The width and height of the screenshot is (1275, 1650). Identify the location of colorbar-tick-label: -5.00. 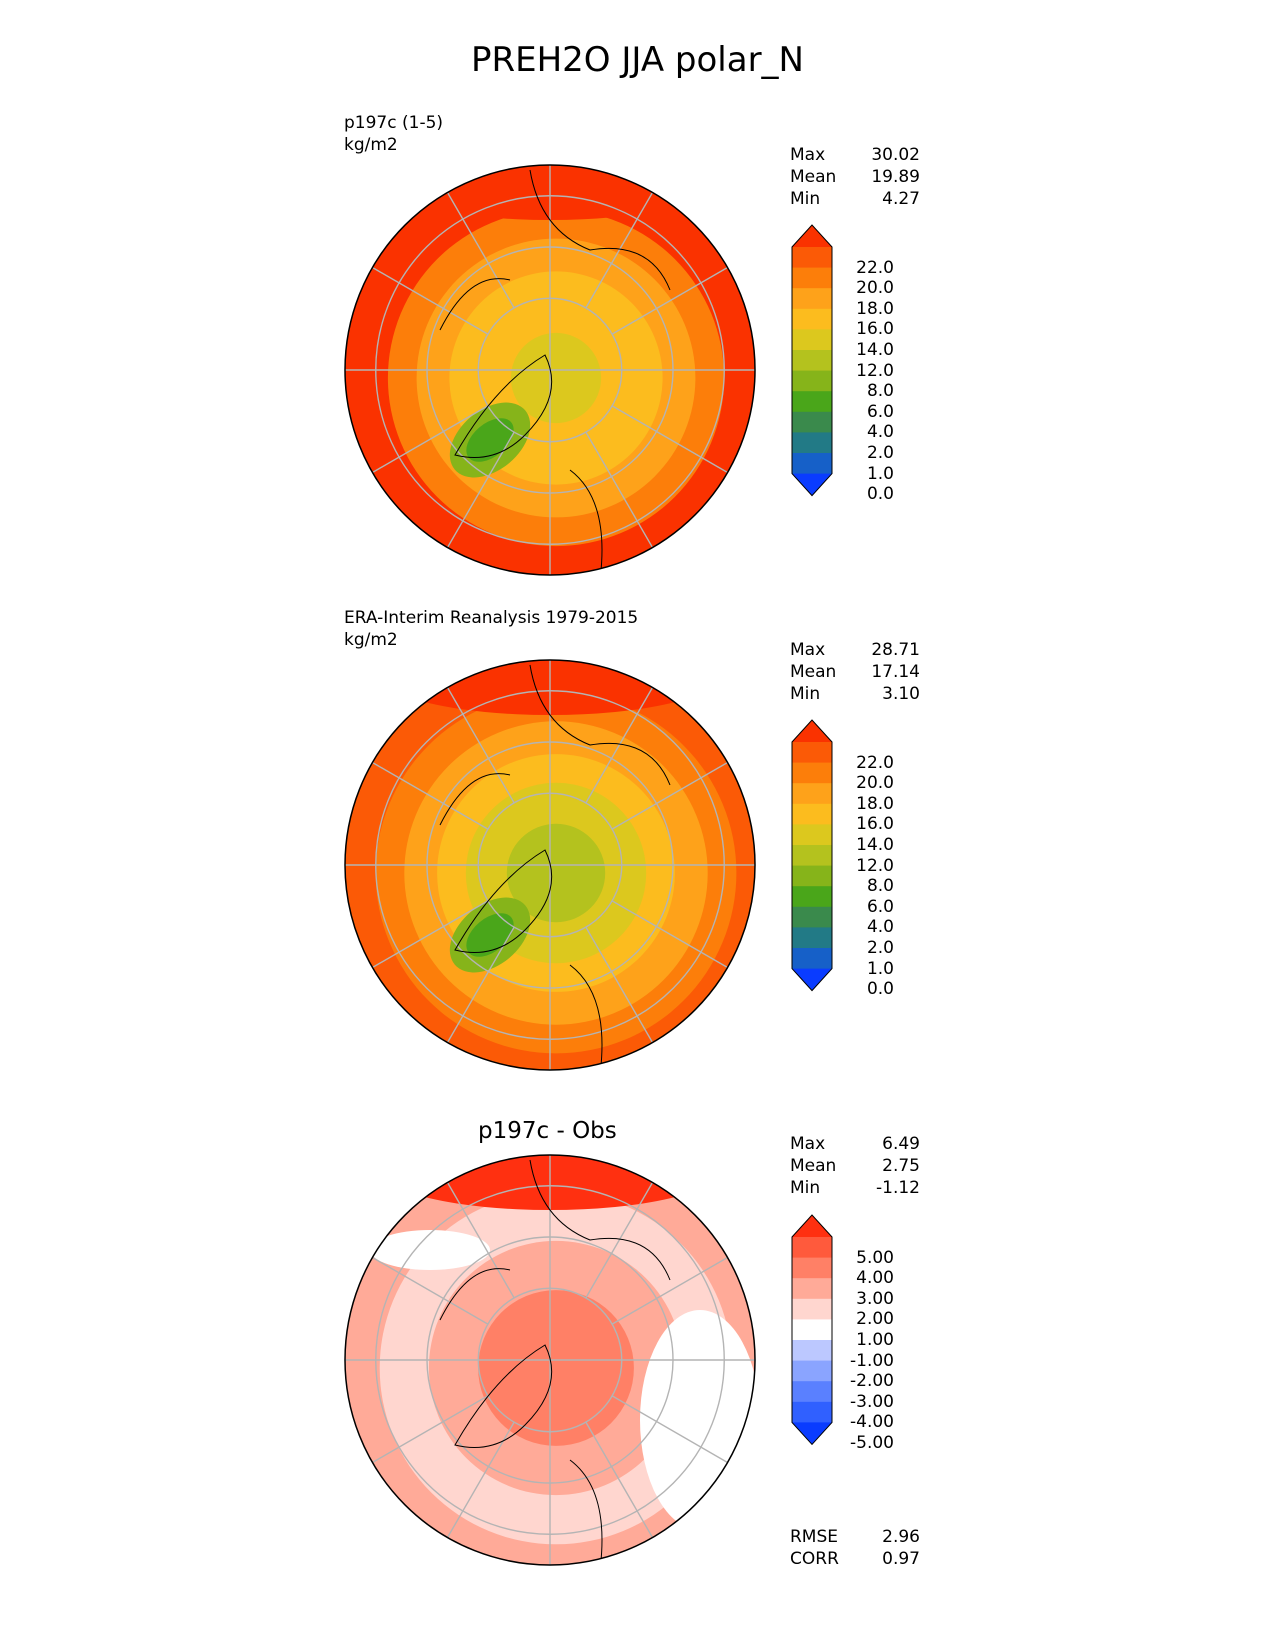
(872, 1443).